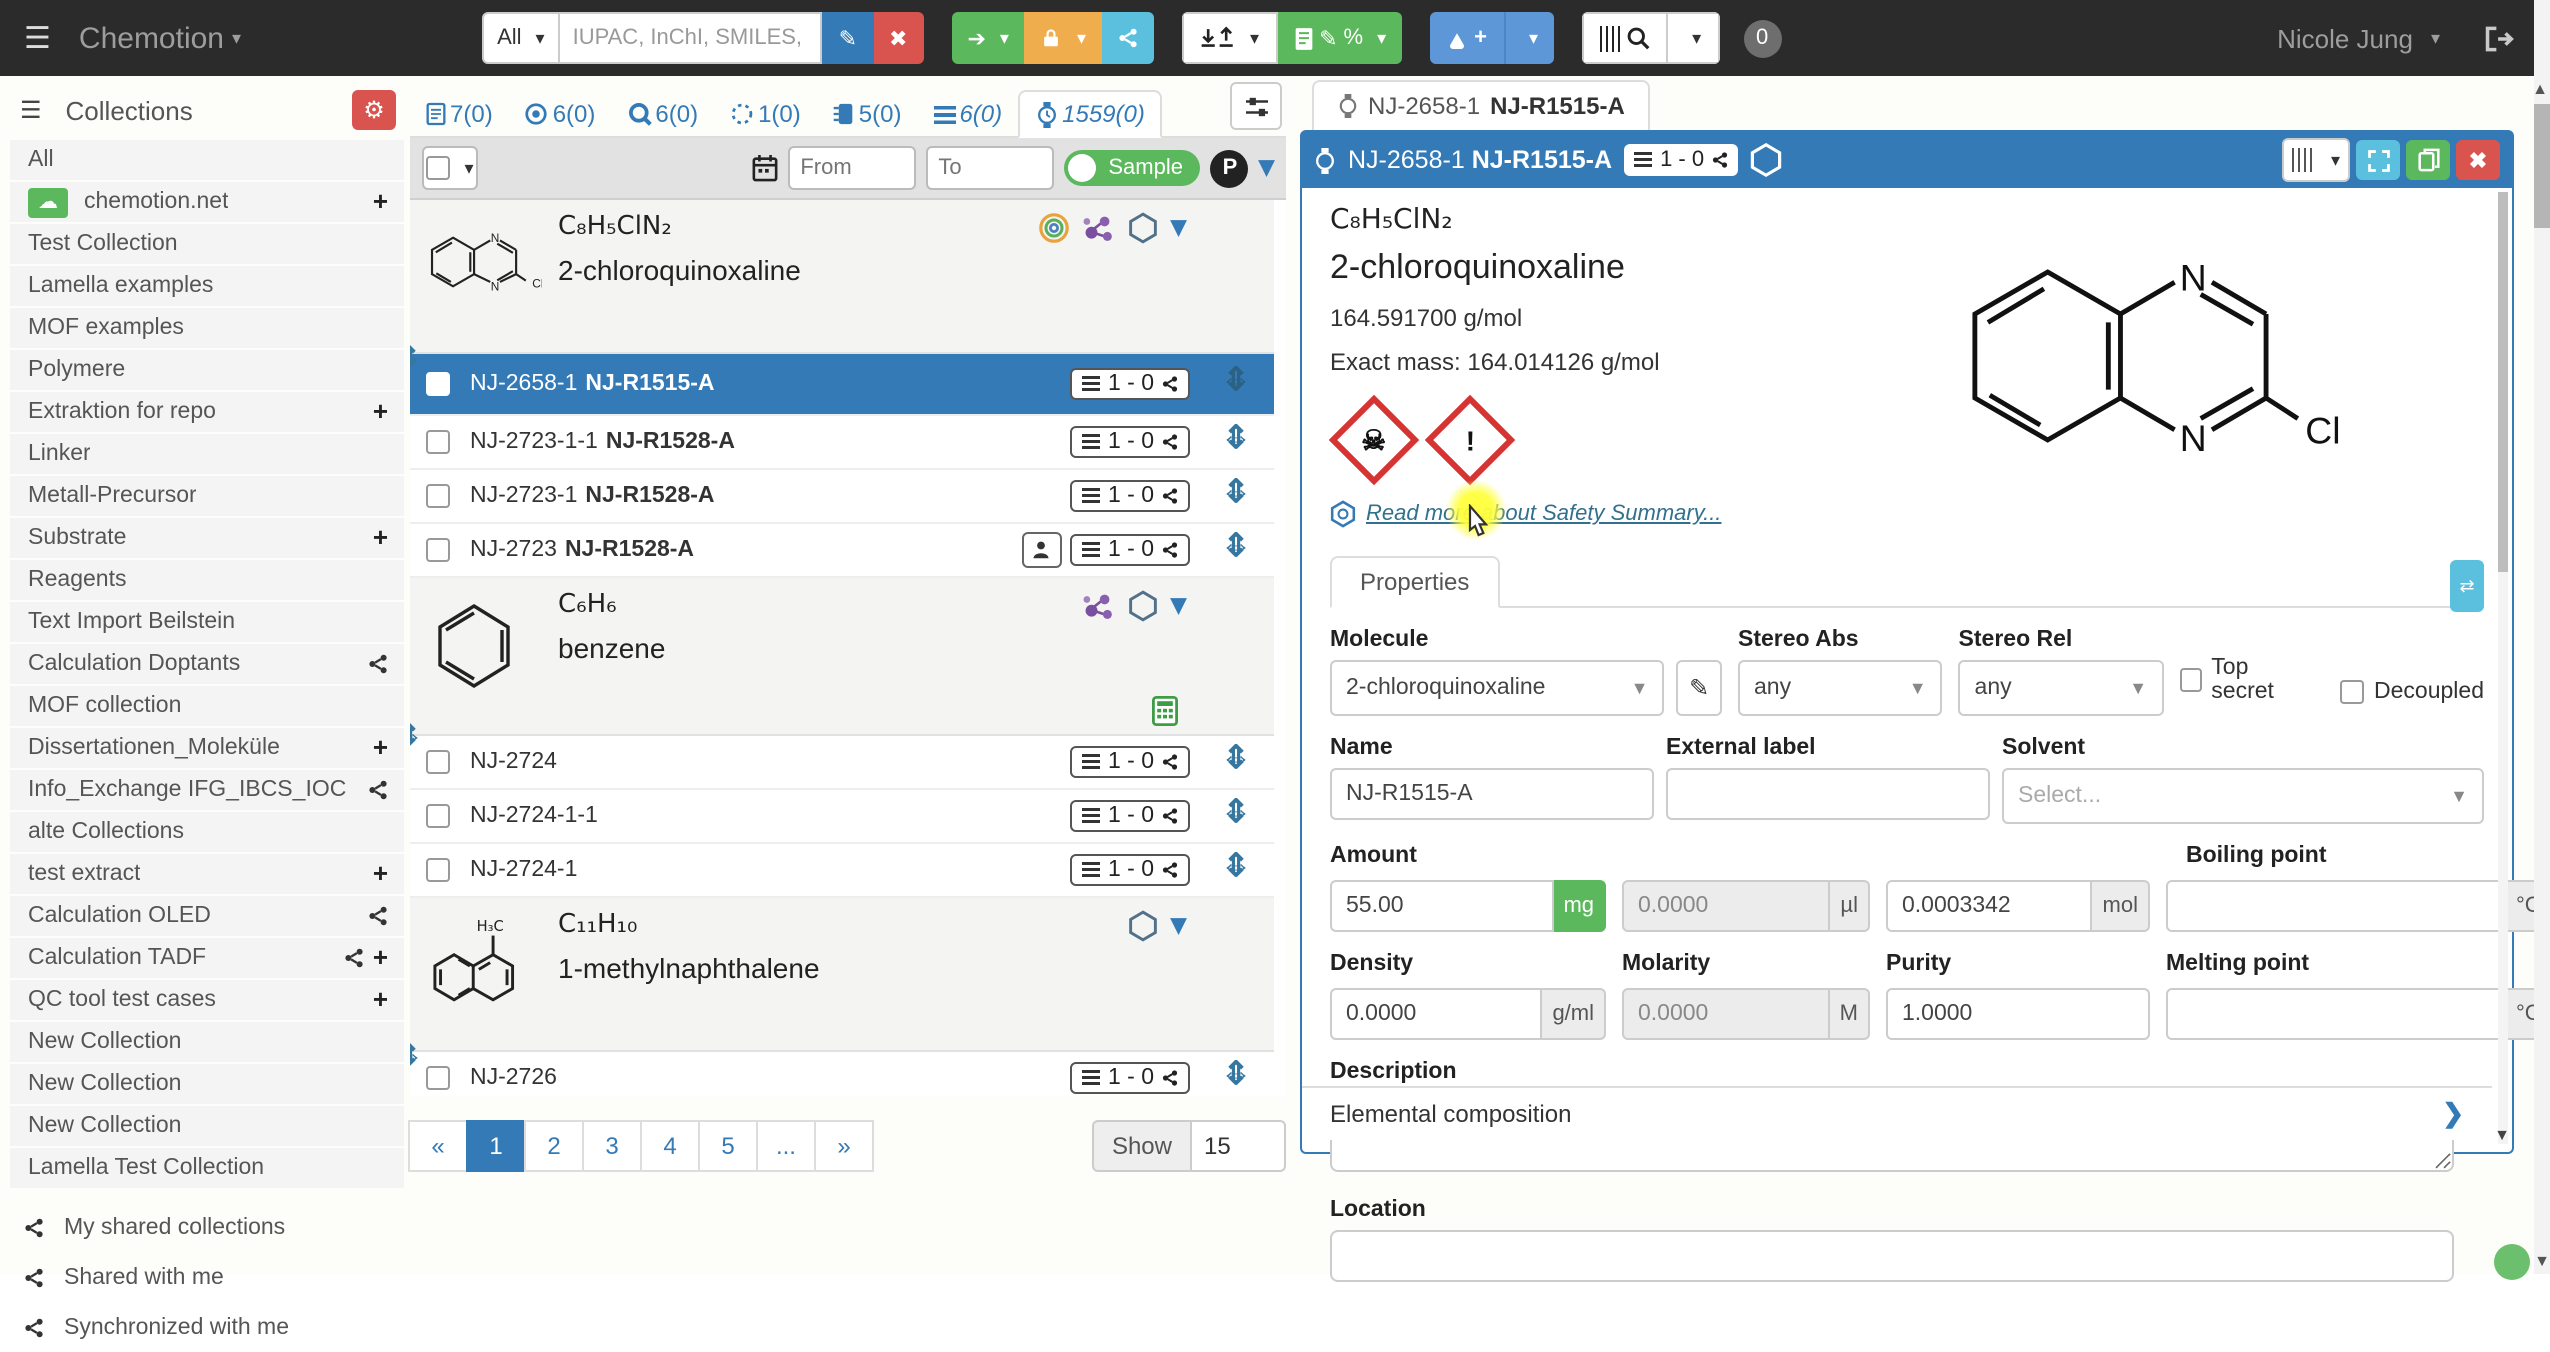 This screenshot has width=2550, height=1352. Describe the element at coordinates (207, 286) in the screenshot. I see `sidebar-item: Lamella examples` at that location.